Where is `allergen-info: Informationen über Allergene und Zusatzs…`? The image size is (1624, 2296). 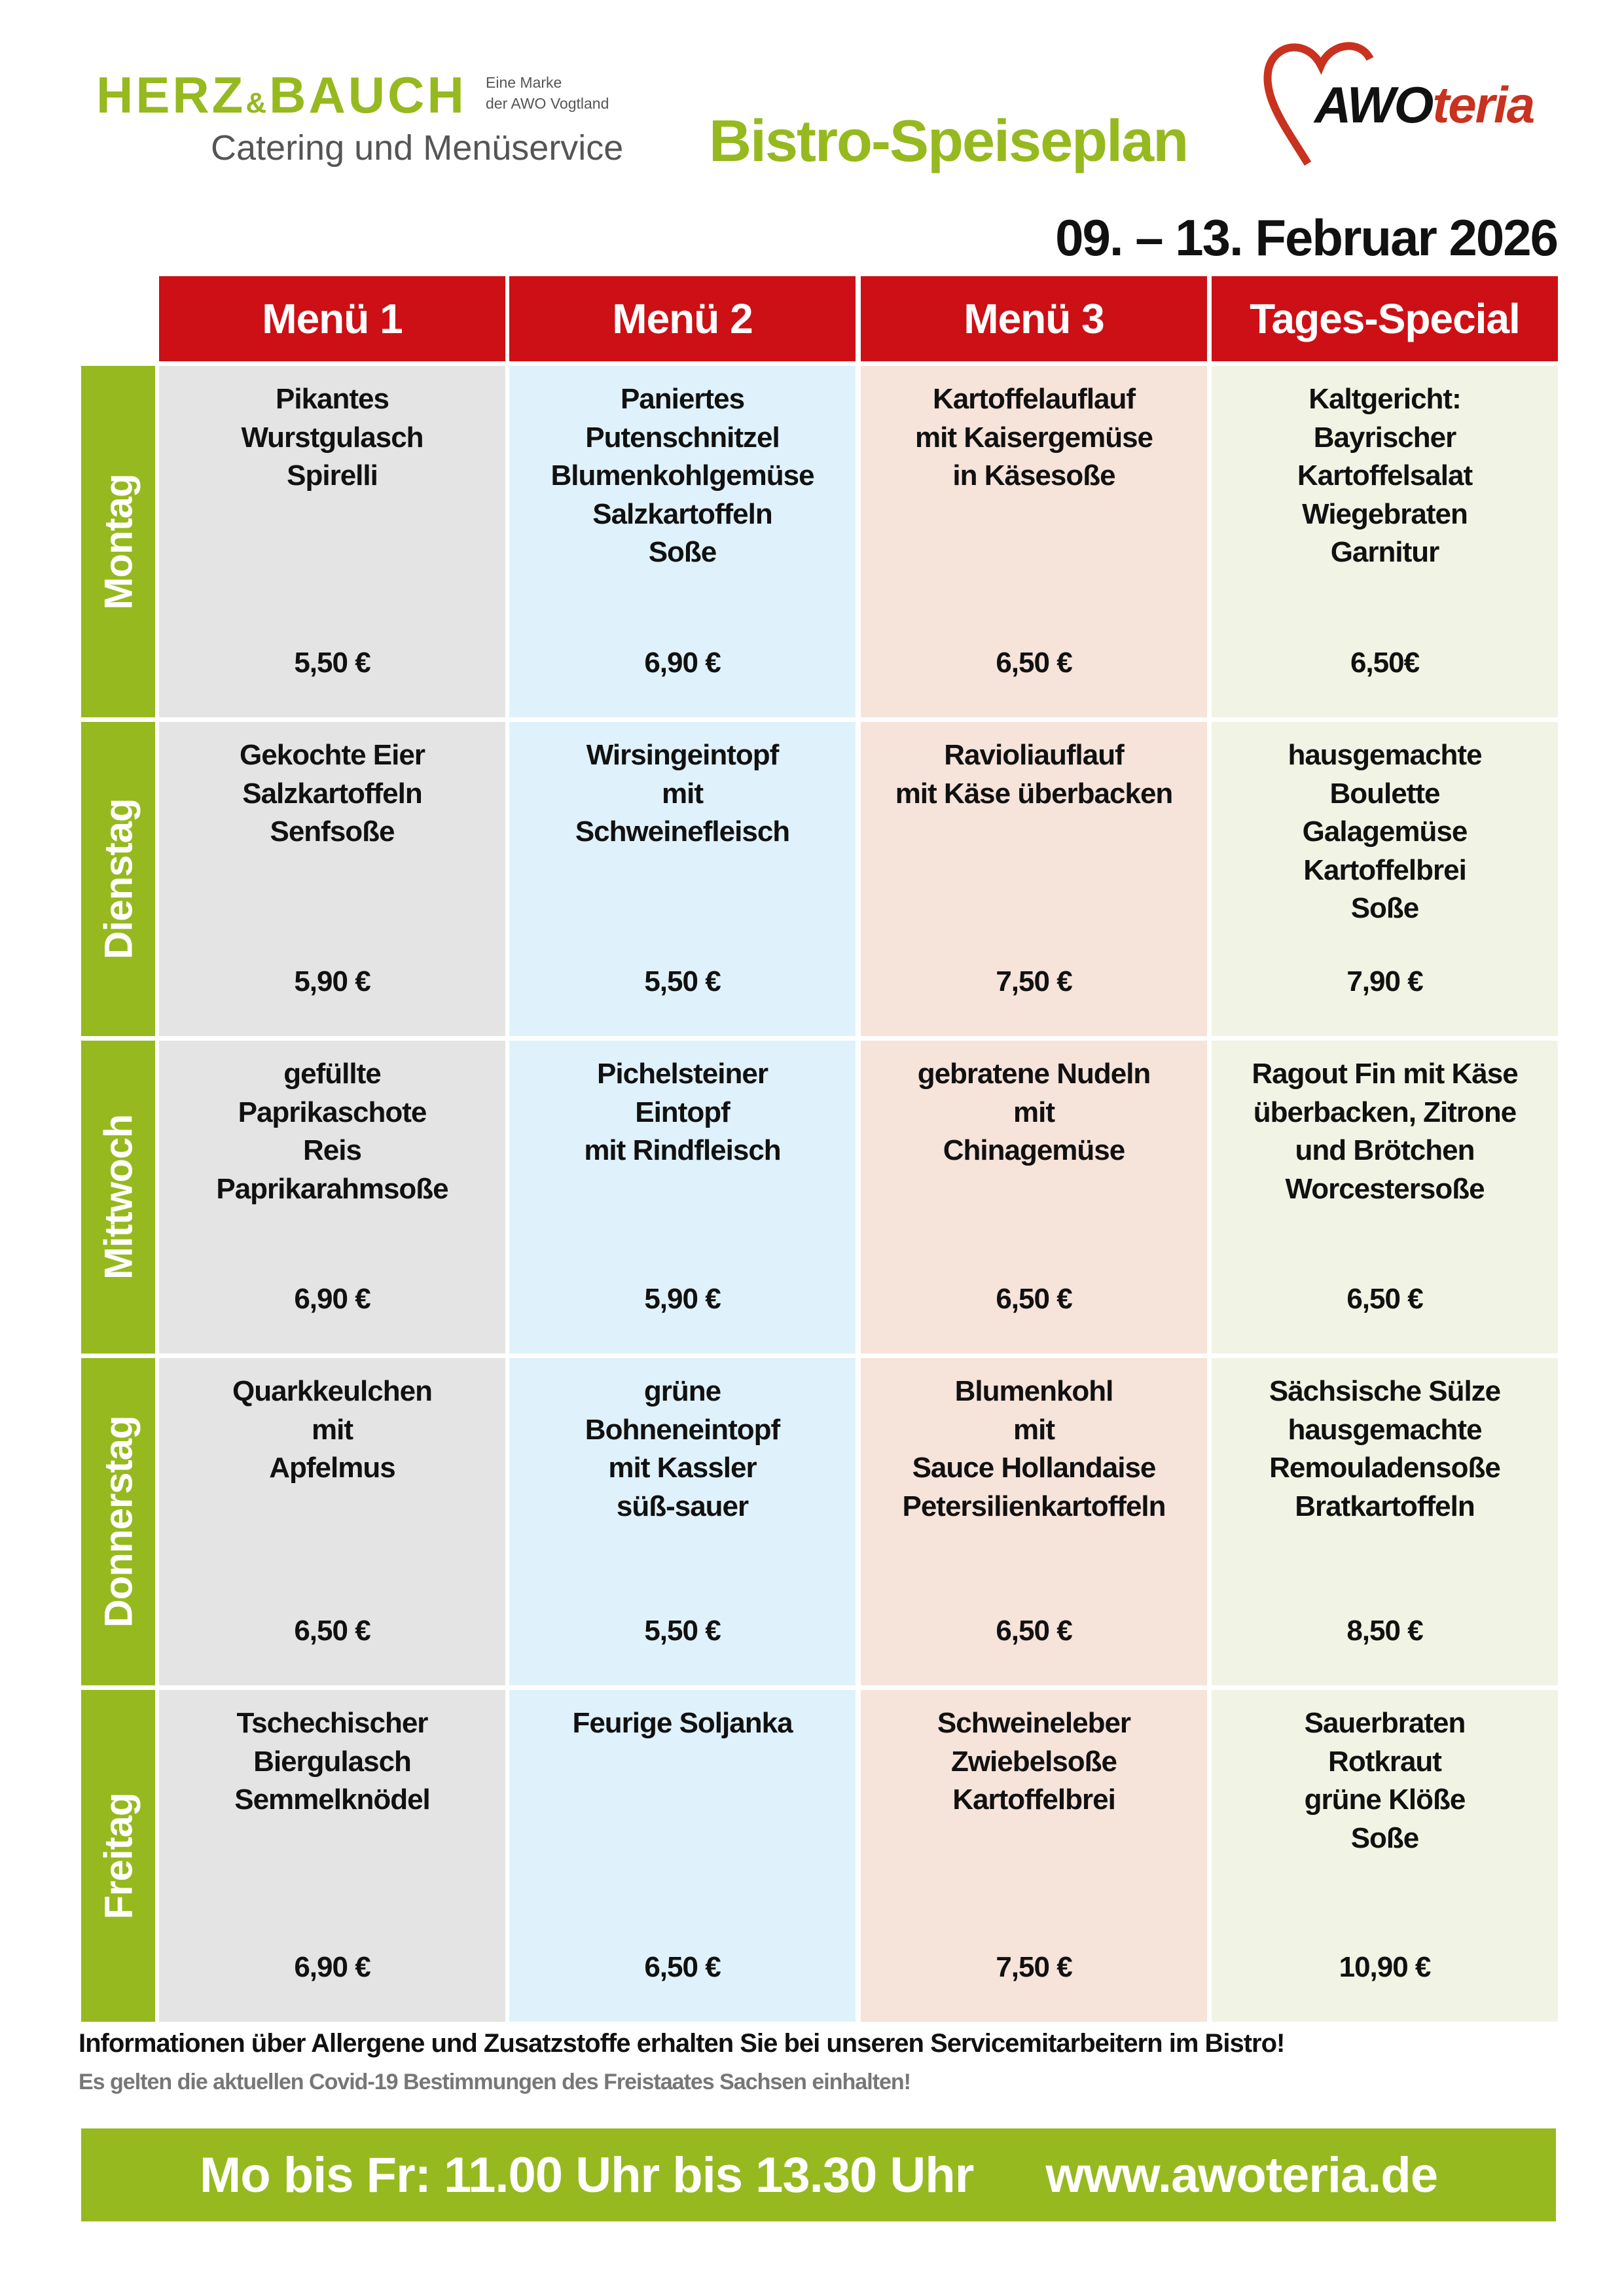 allergen-info: Informationen über Allergene und Zusatzs… is located at coordinates (682, 2043).